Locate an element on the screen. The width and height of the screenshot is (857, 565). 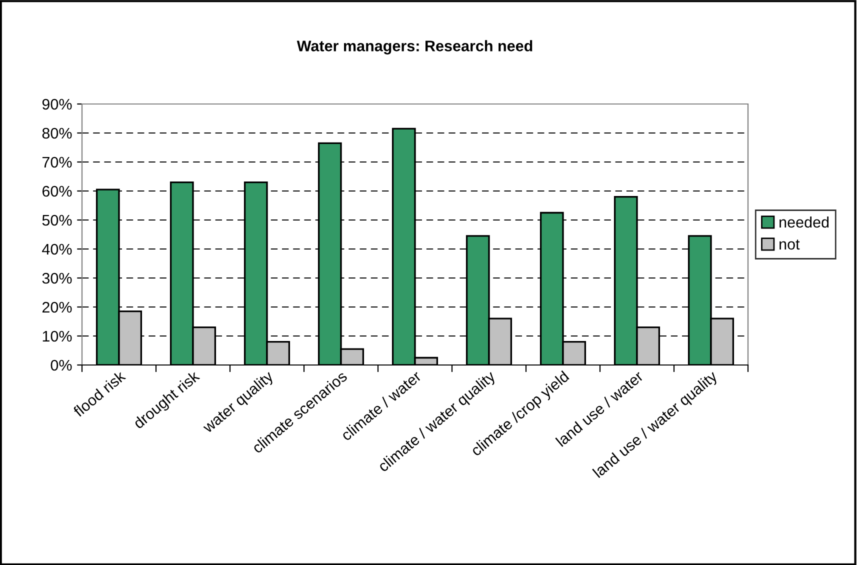
y-tick-label: 40% is located at coordinates (57, 249).